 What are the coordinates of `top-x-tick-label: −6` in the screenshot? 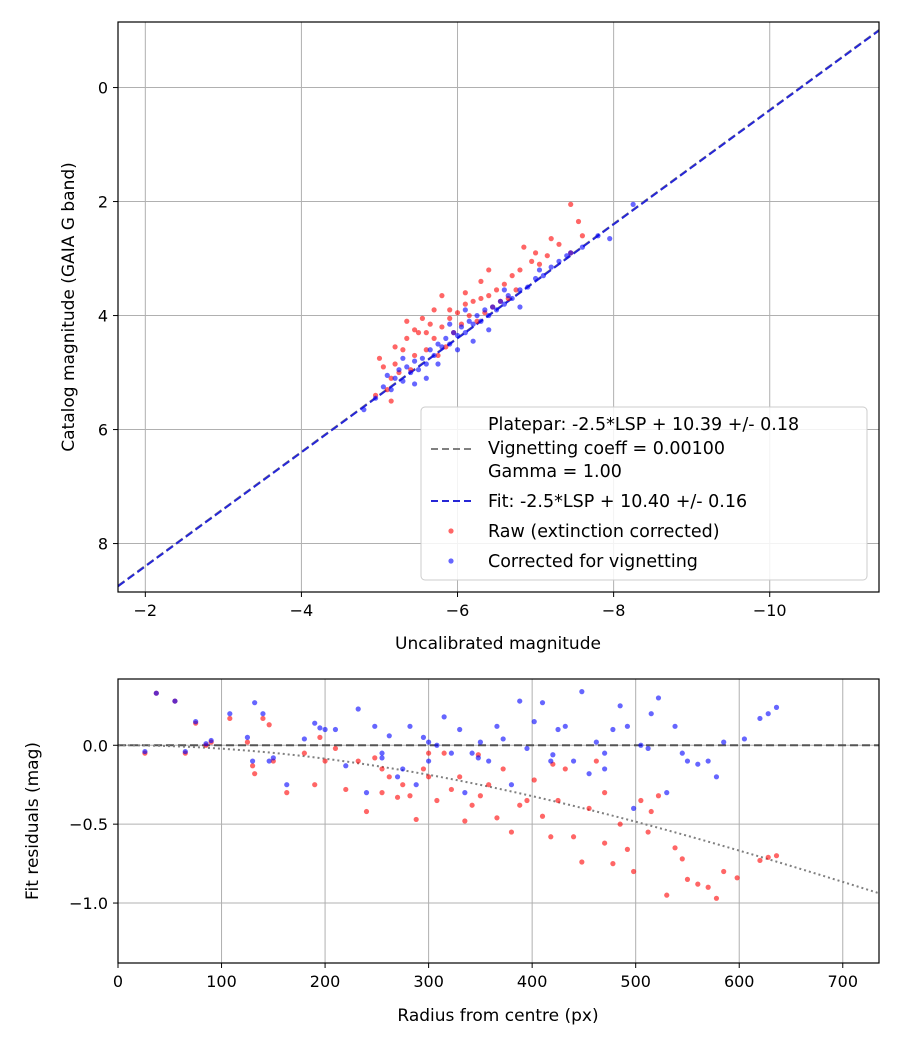 It's located at (458, 610).